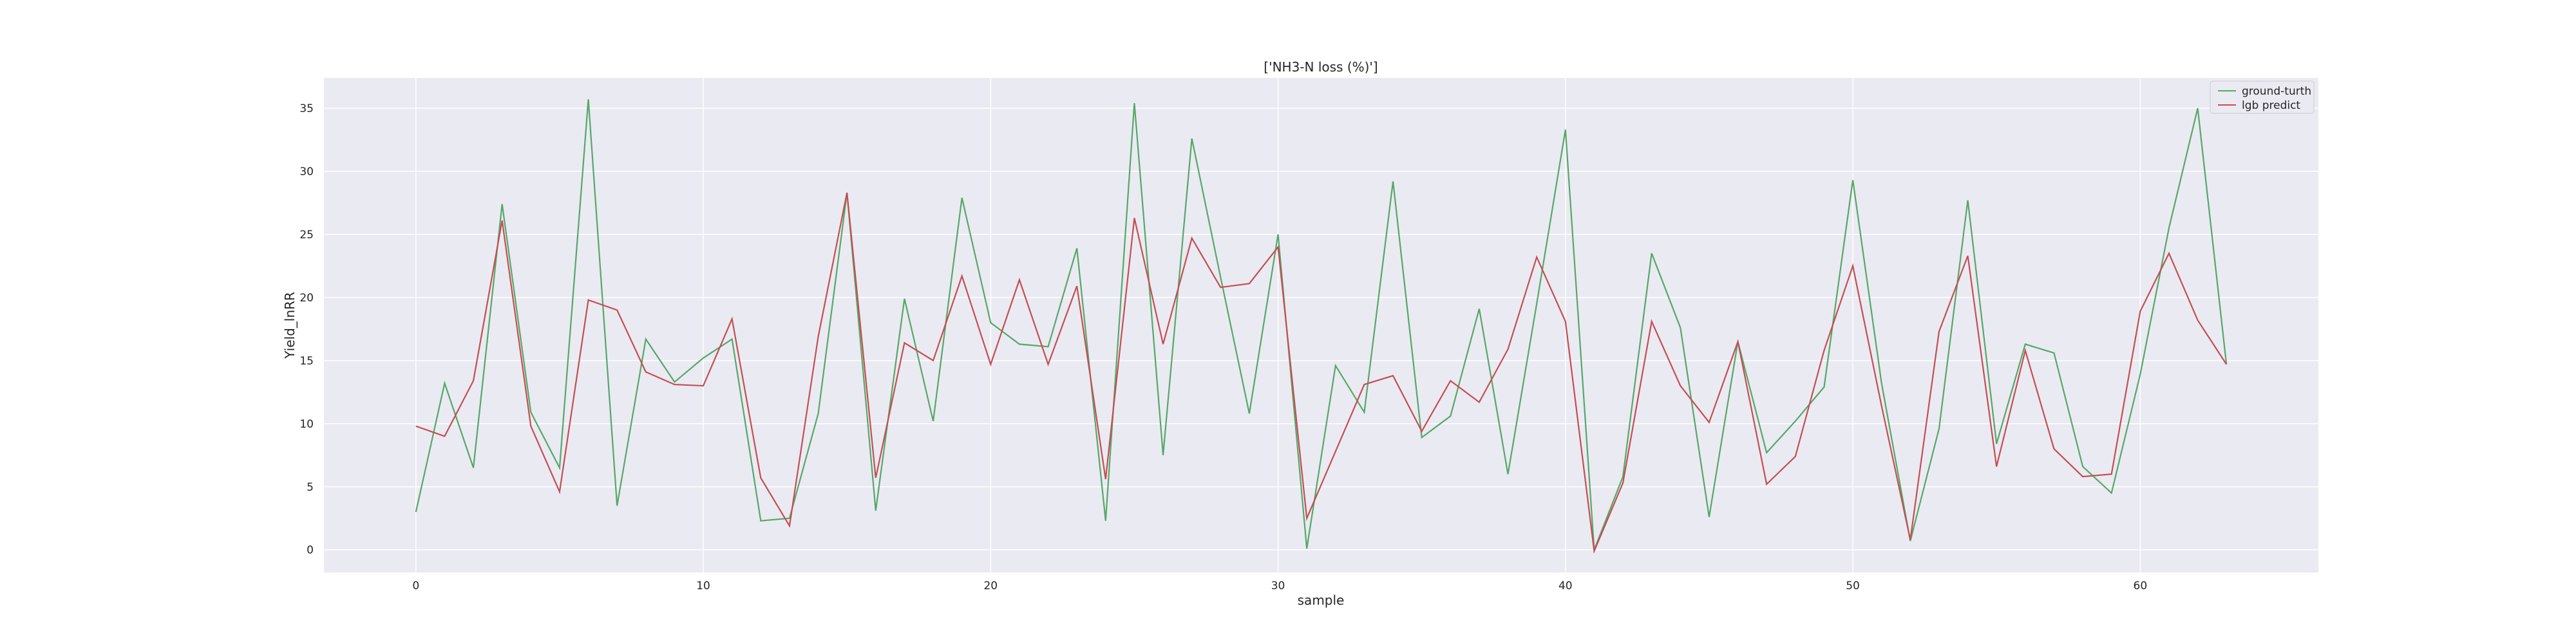 The width and height of the screenshot is (2576, 644). I want to click on y-tick-label: 15, so click(306, 362).